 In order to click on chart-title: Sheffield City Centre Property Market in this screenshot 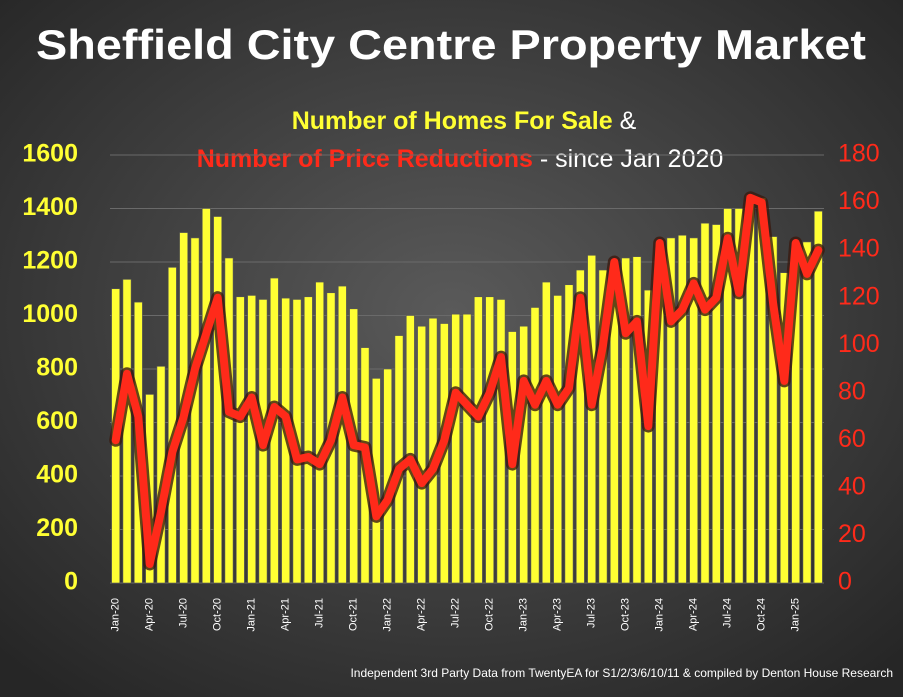, I will do `click(451, 44)`.